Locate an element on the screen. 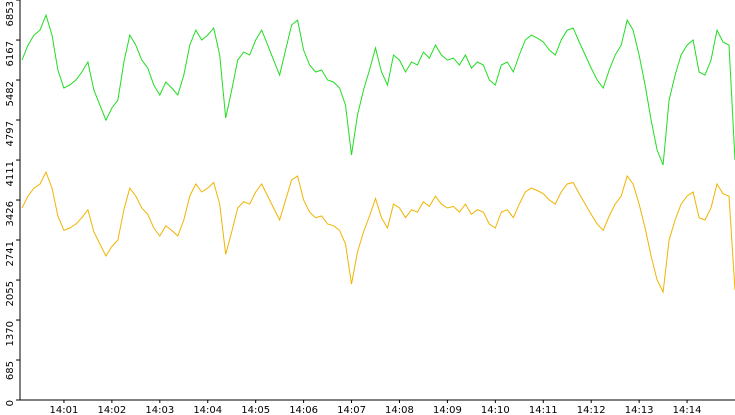  y-tick-label: 1370 is located at coordinates (10, 333).